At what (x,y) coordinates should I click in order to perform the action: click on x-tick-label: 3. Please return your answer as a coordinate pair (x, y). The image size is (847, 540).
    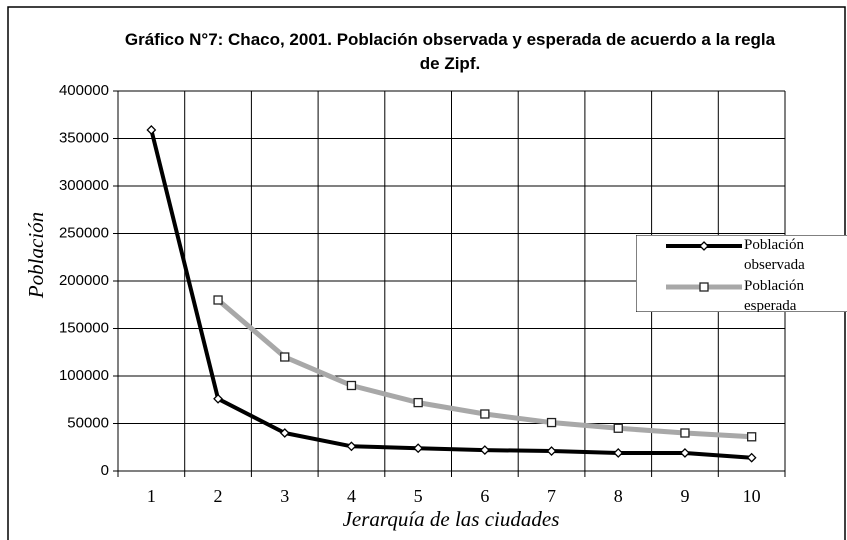
    Looking at the image, I should click on (284, 496).